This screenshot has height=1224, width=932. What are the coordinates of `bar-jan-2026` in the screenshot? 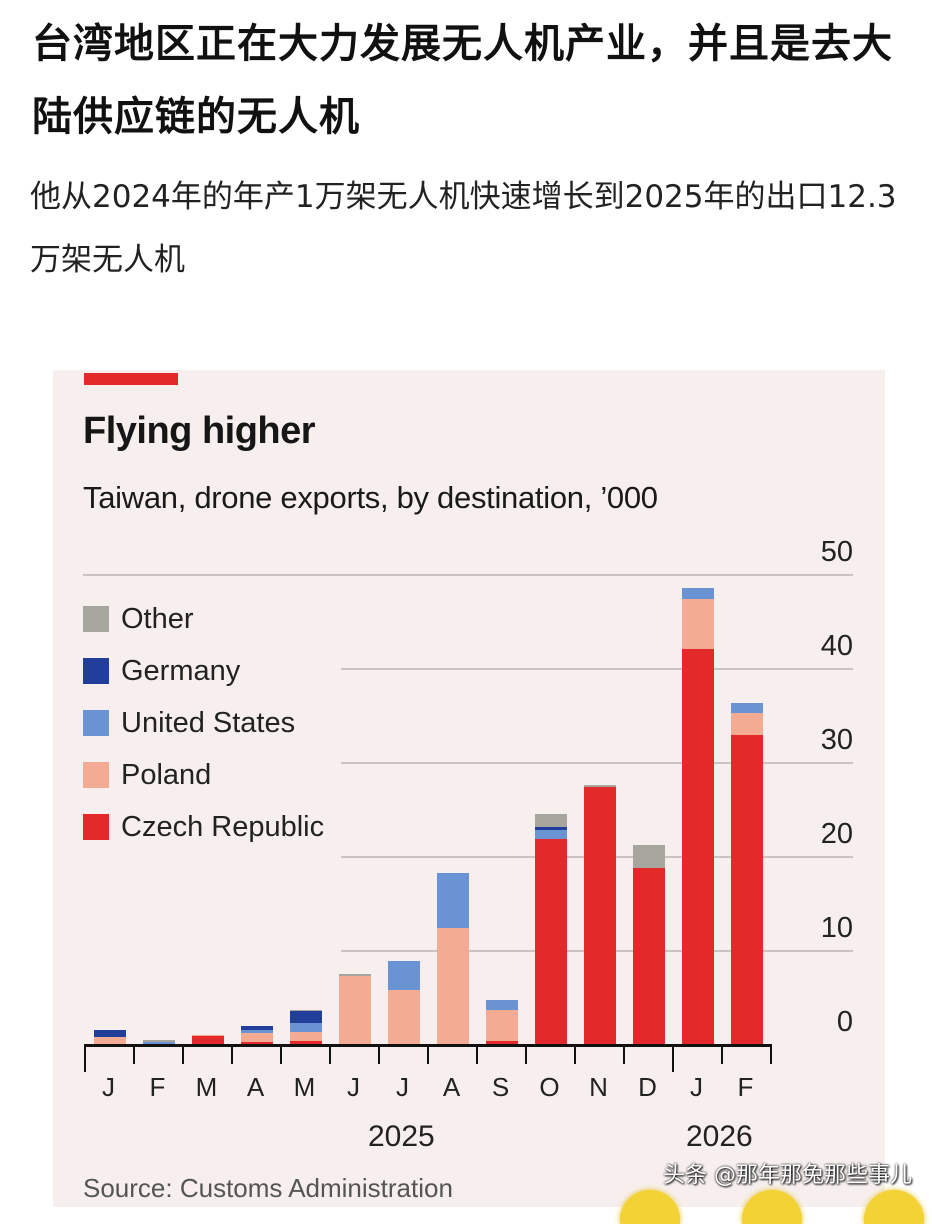 It's located at (697, 816).